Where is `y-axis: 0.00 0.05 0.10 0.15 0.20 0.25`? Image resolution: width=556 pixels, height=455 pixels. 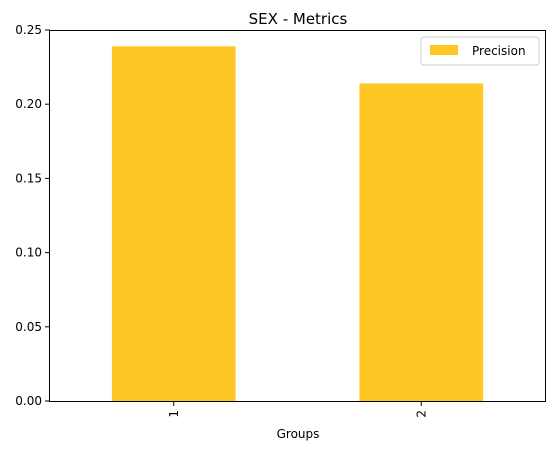
y-axis: 0.00 0.05 0.10 0.15 0.20 0.25 is located at coordinates (32, 215).